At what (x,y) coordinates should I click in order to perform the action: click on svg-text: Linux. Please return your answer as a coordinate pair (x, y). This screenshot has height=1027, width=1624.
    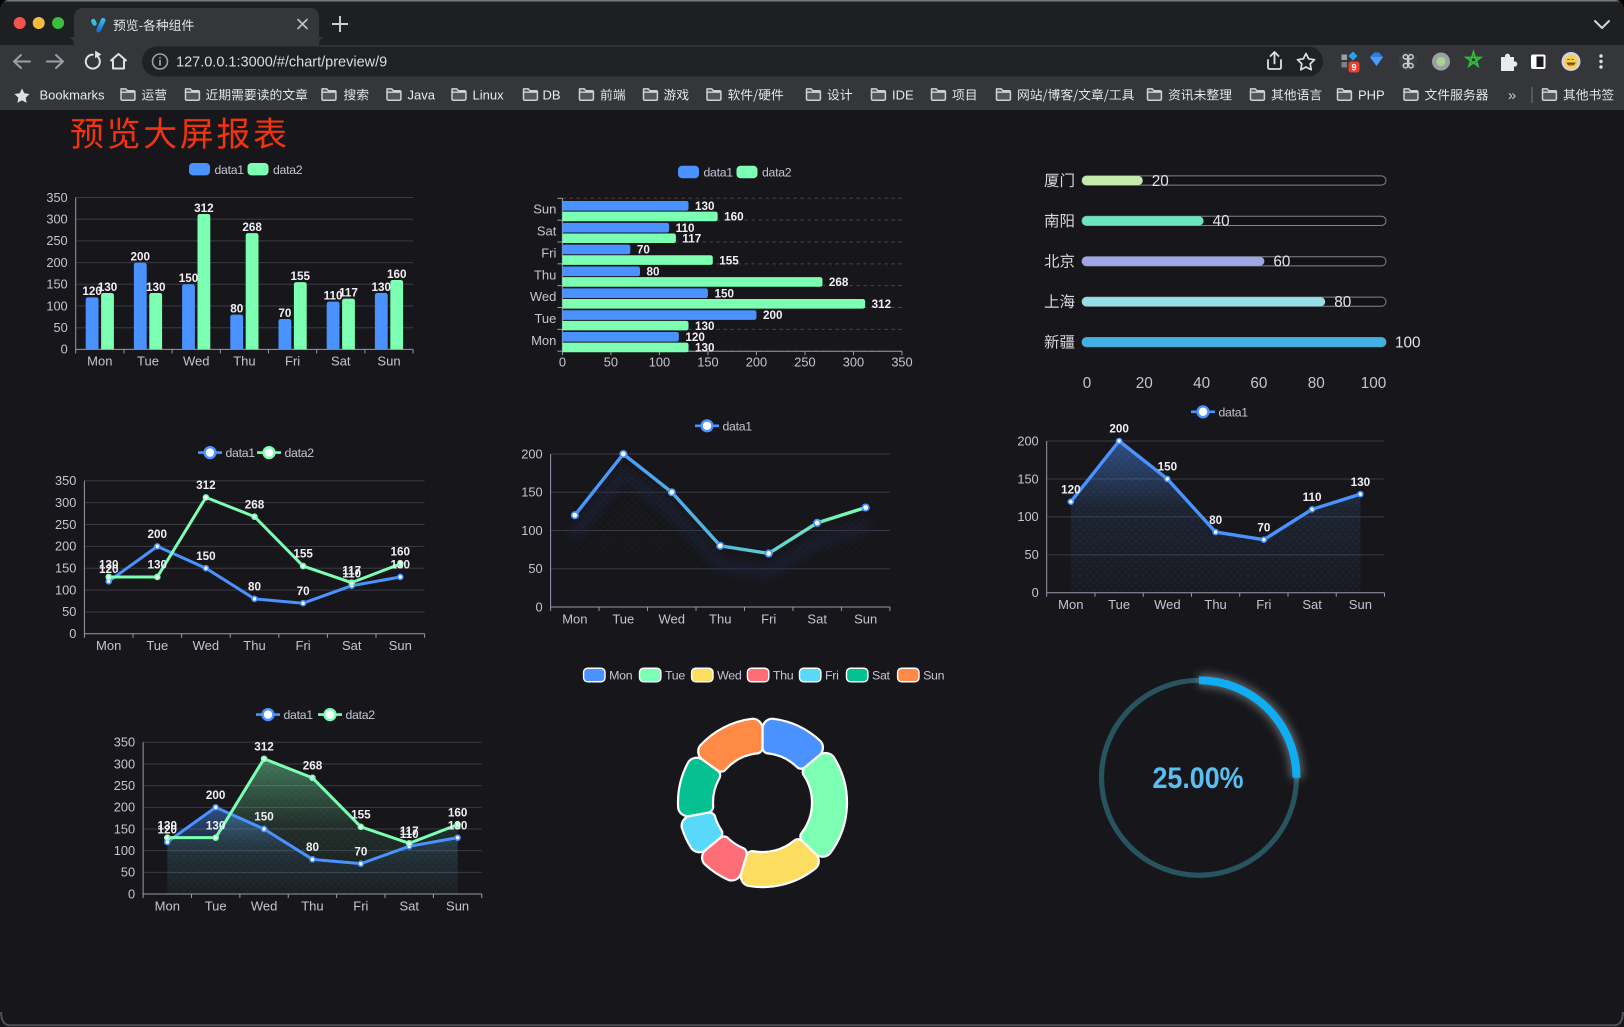
    Looking at the image, I should click on (489, 95).